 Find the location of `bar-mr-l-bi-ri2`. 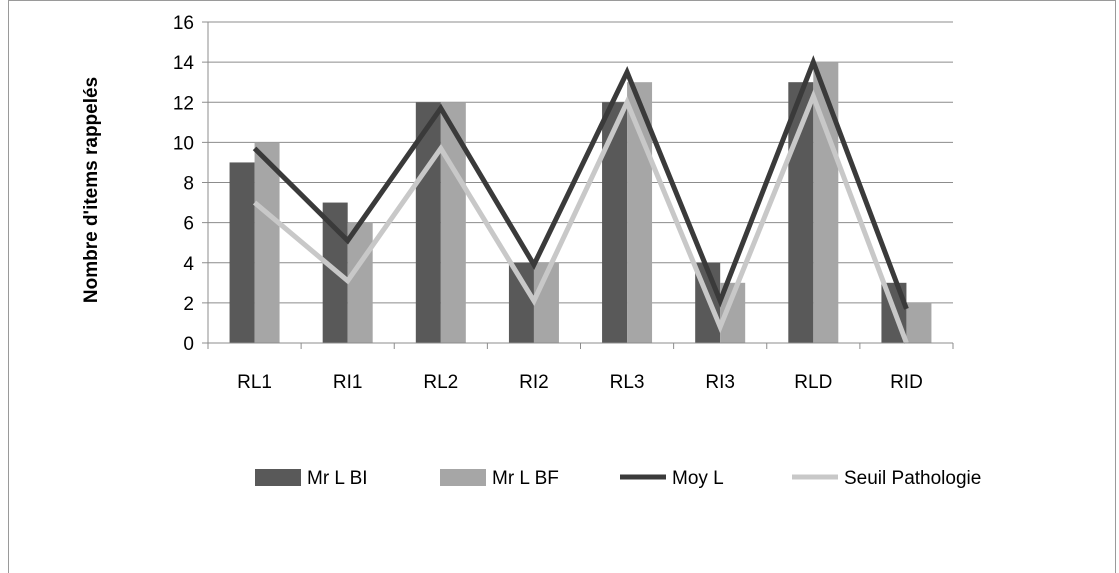

bar-mr-l-bi-ri2 is located at coordinates (521, 302).